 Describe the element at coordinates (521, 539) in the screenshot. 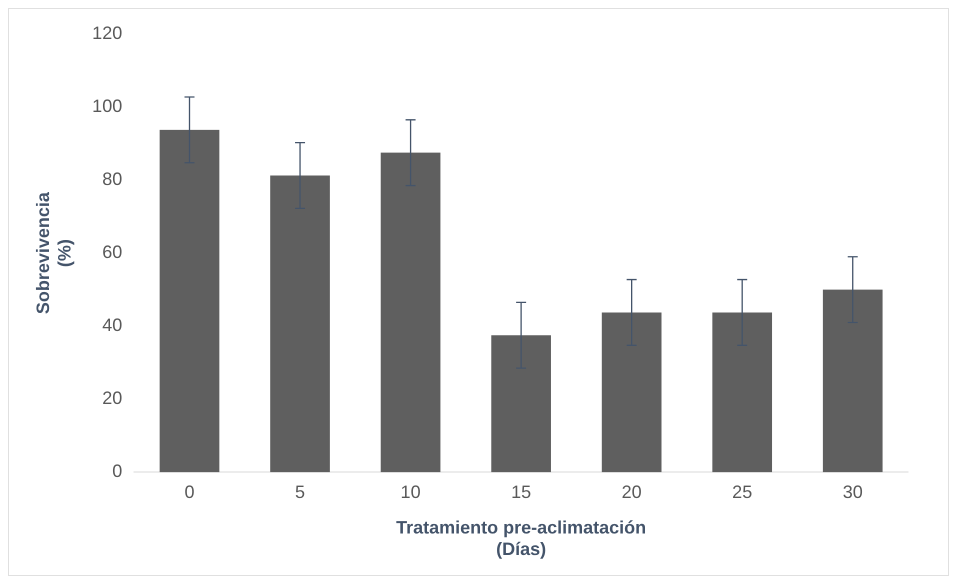

I see `x-axis-title: Tratamiento pre-aclimatación (Días)` at that location.